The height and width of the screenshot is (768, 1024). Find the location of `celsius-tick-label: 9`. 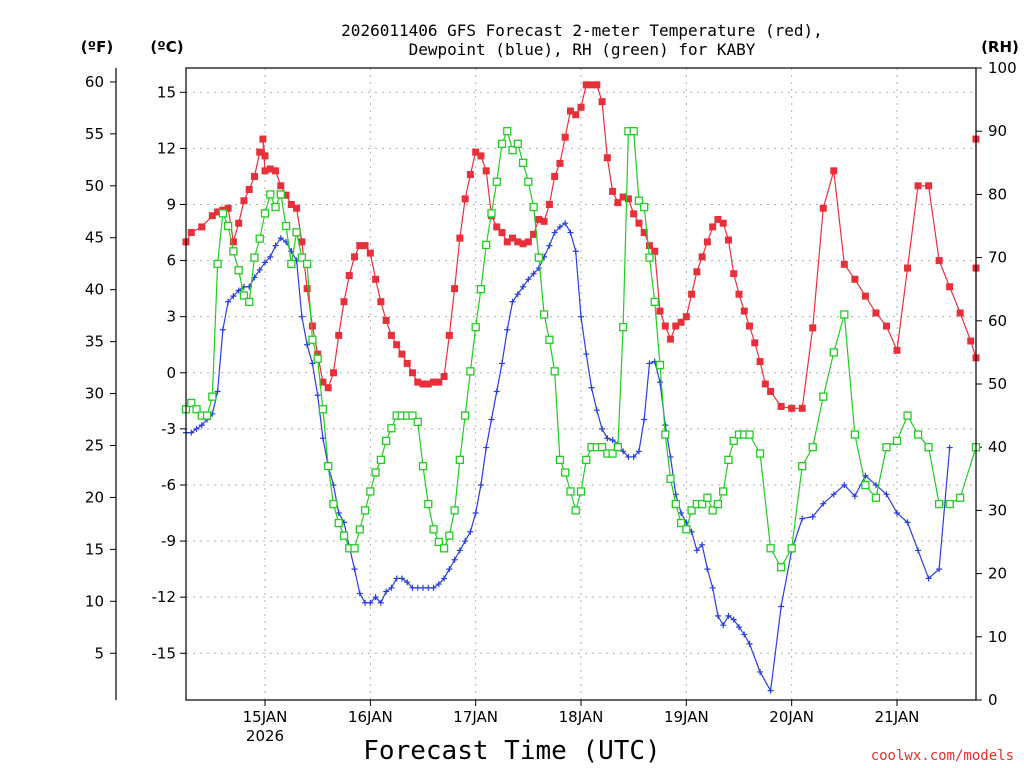

celsius-tick-label: 9 is located at coordinates (171, 204).